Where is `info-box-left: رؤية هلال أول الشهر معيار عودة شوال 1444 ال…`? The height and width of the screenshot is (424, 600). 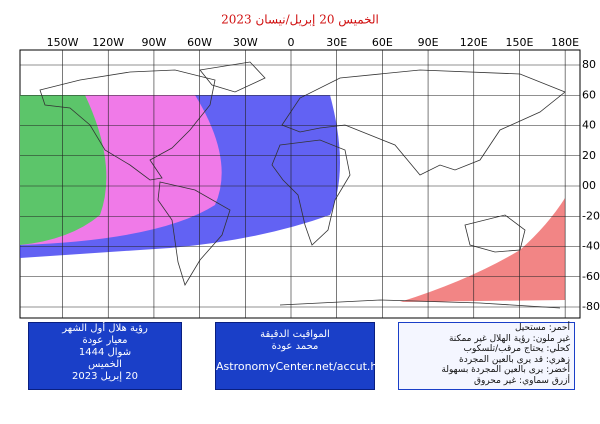
info-box-left: رؤية هلال أول الشهر معيار عودة شوال 1444 ال… is located at coordinates (105, 356).